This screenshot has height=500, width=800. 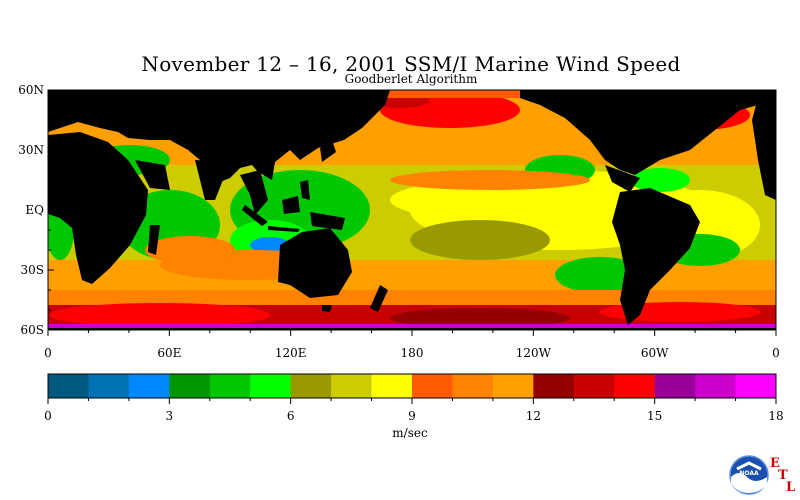 What do you see at coordinates (327, 221) in the screenshot?
I see `new-guinea` at bounding box center [327, 221].